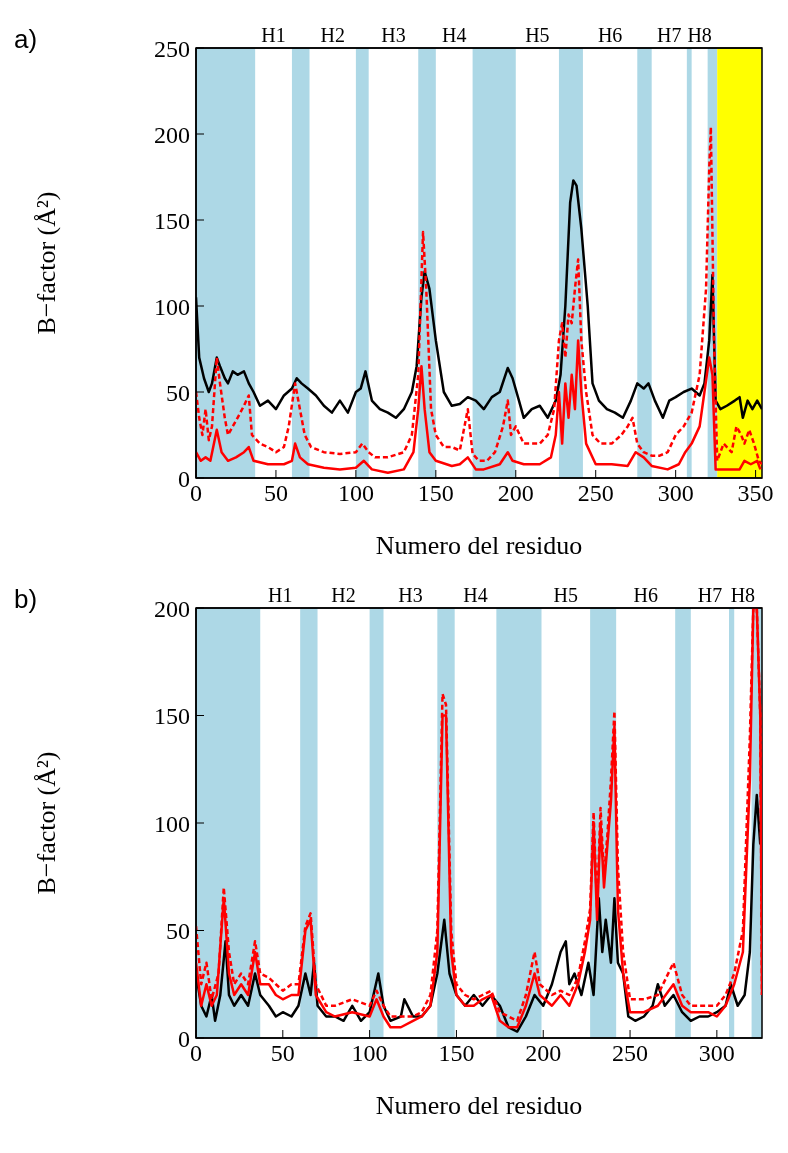 This screenshot has width=788, height=1153. I want to click on text: b), so click(26, 599).